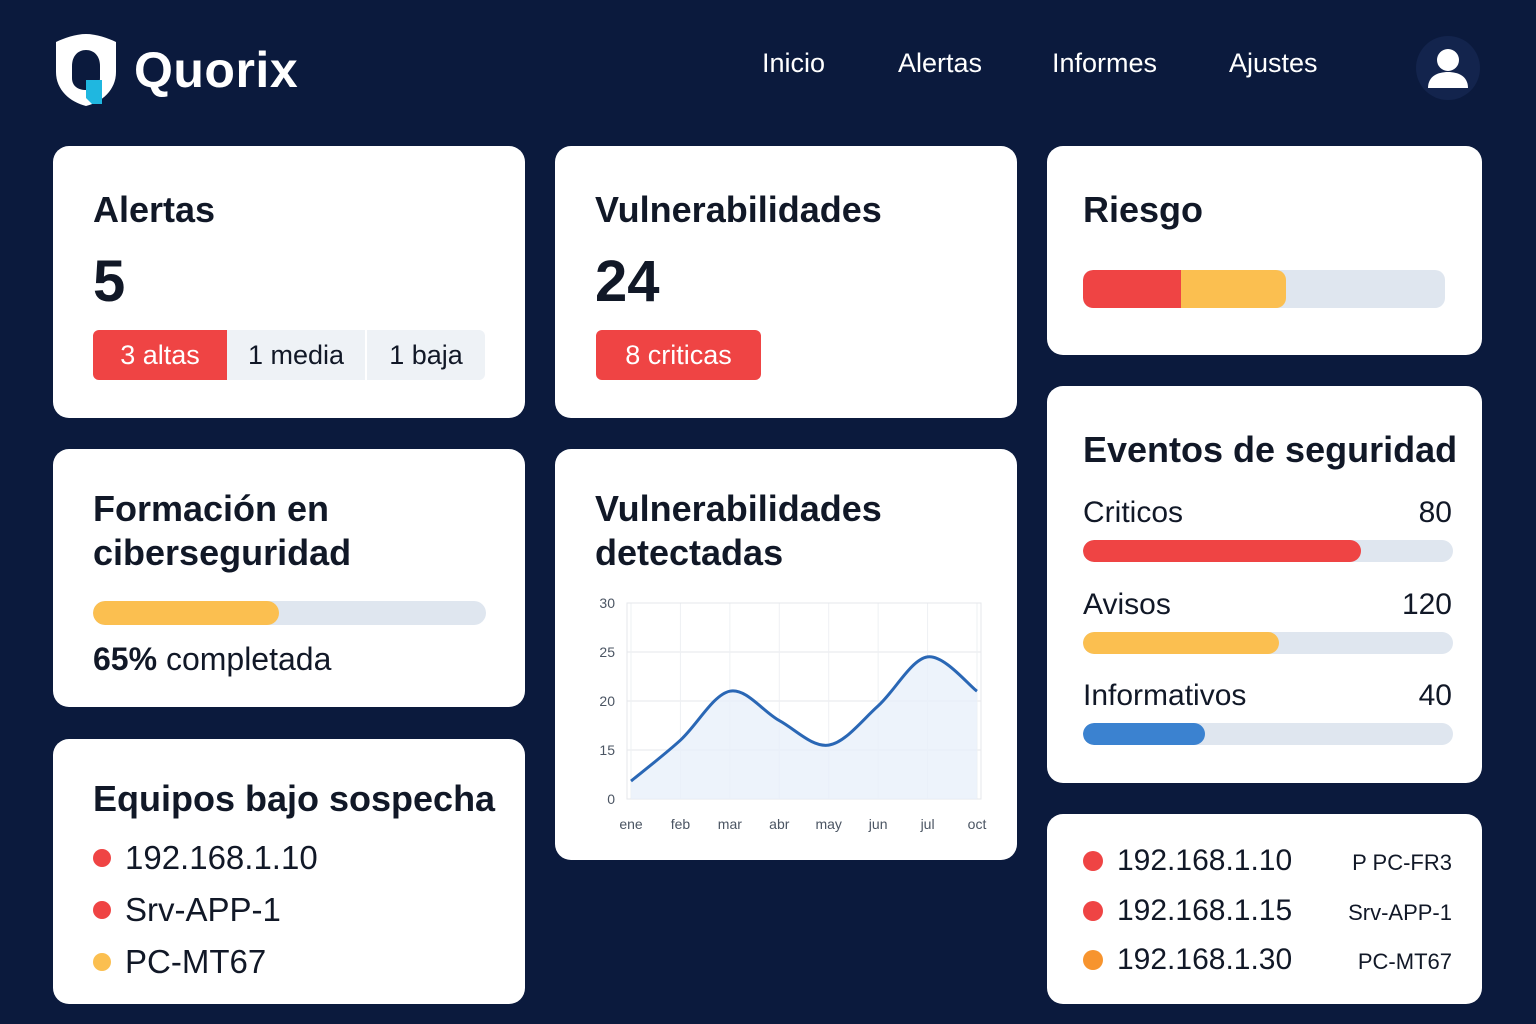  Describe the element at coordinates (1105, 63) in the screenshot. I see `nav-informes: Informes` at that location.